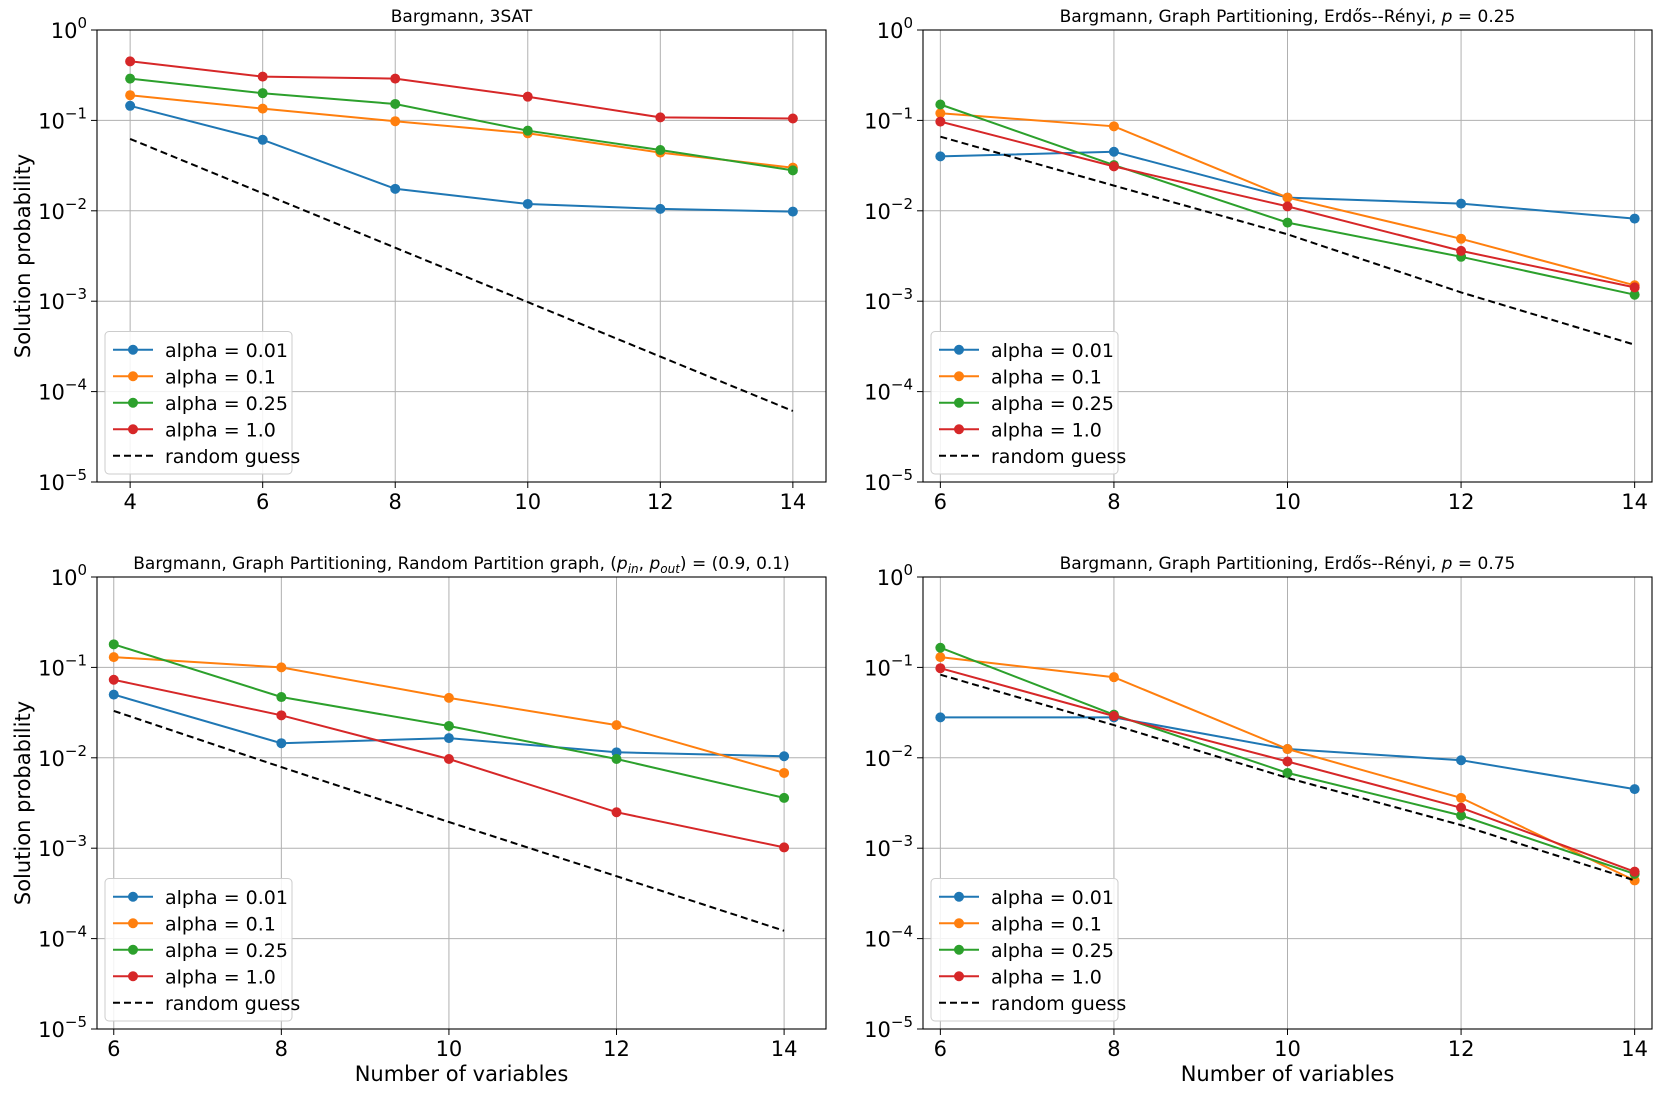 This screenshot has width=1661, height=1096. What do you see at coordinates (888, 299) in the screenshot?
I see `y-tick-label: 10⁻³` at bounding box center [888, 299].